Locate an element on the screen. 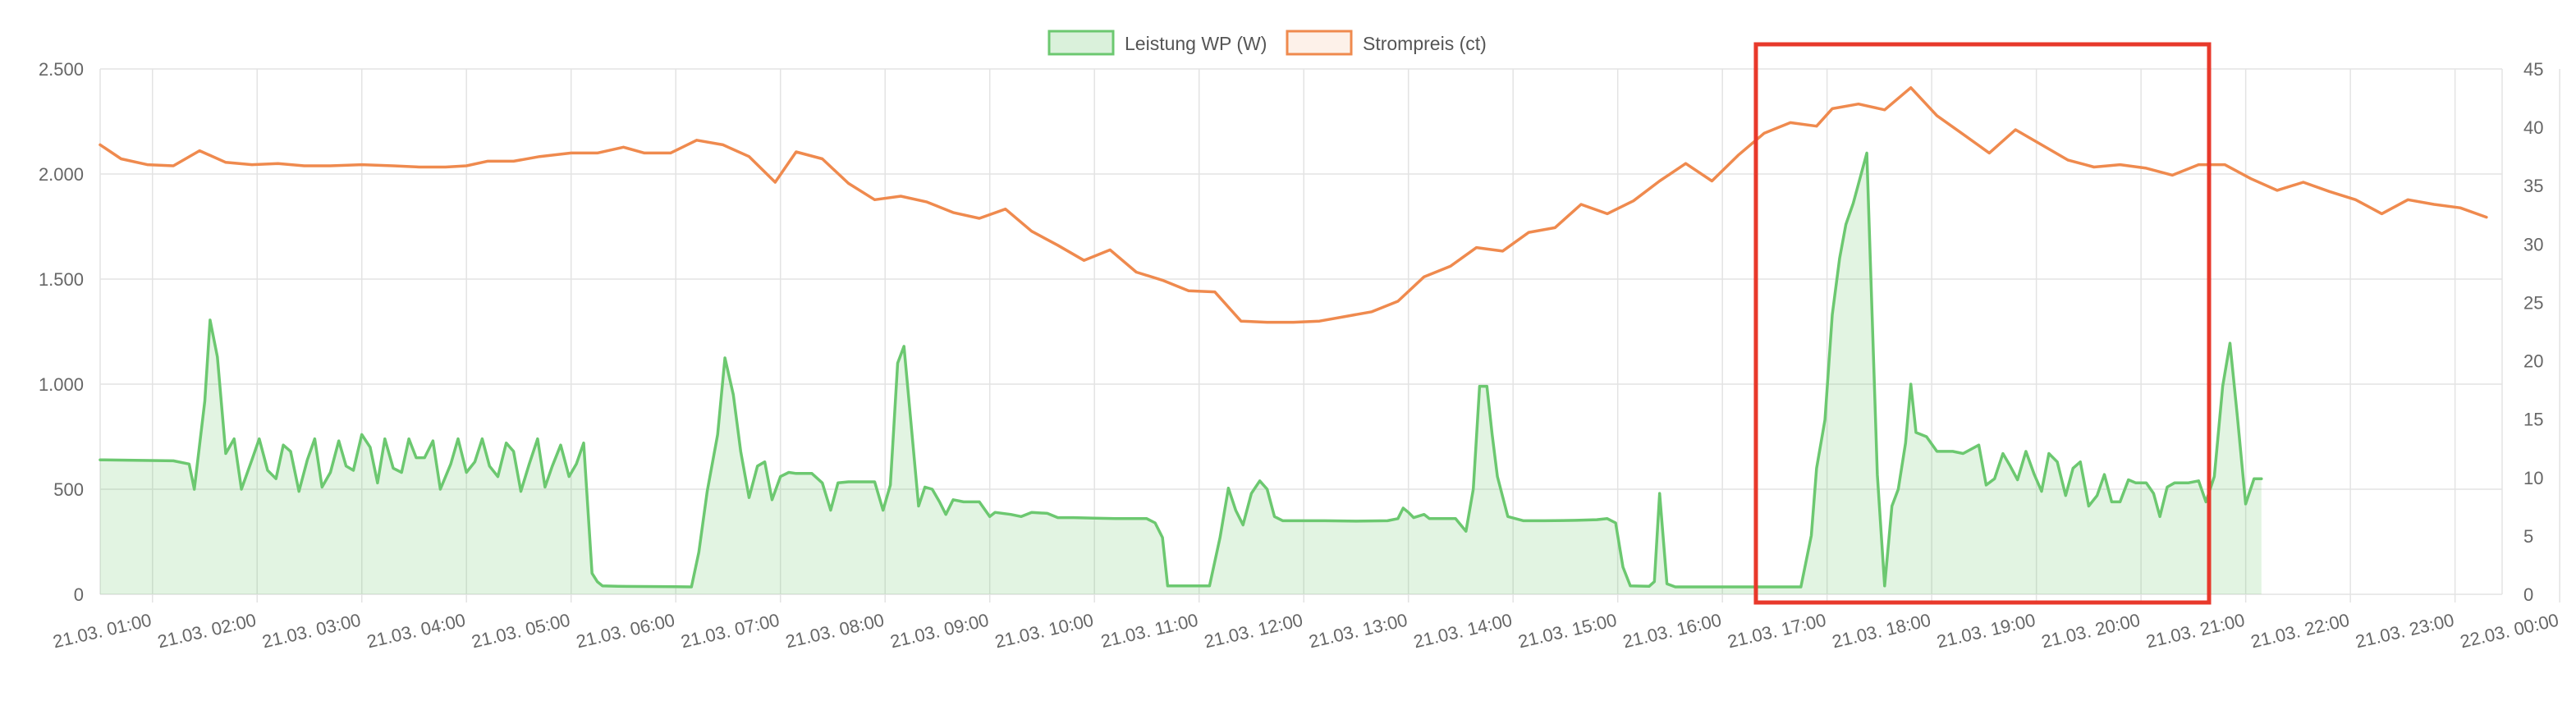  x-tick-label: 22.03. 00:00 is located at coordinates (2509, 631).